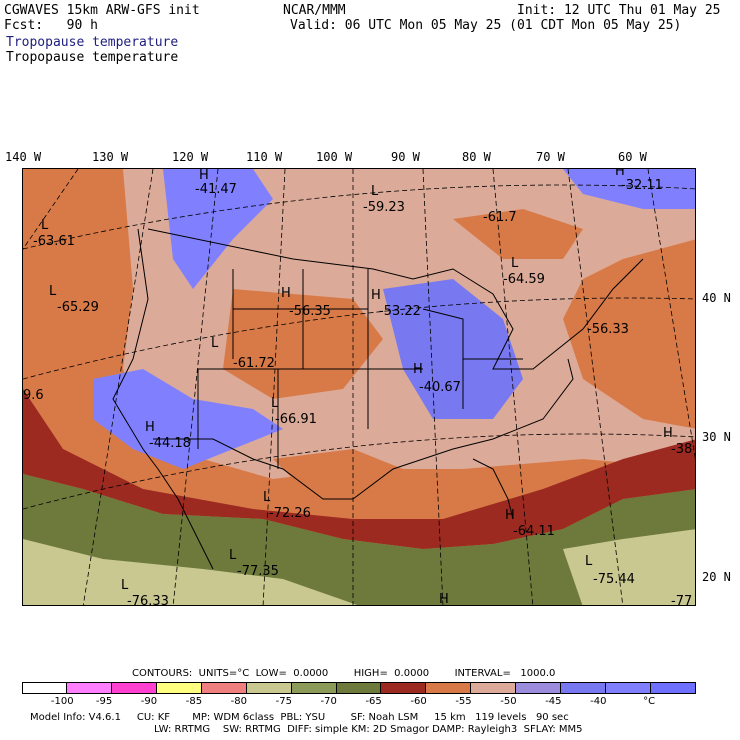 This screenshot has width=740, height=740. What do you see at coordinates (290, 513) in the screenshot?
I see `extremum-value: -72.26` at bounding box center [290, 513].